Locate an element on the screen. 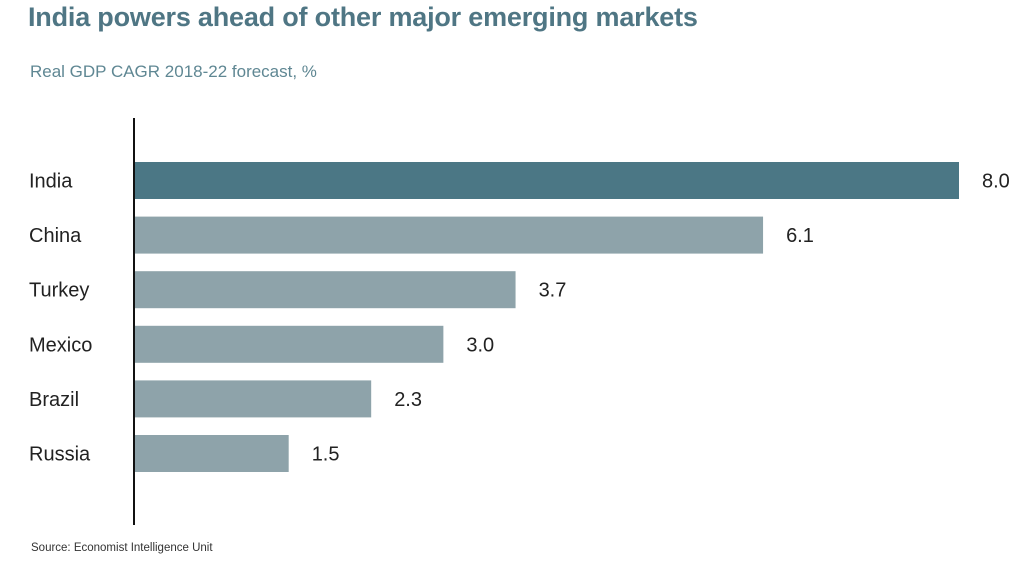 Image resolution: width=1024 pixels, height=566 pixels. bar-russia is located at coordinates (211, 453).